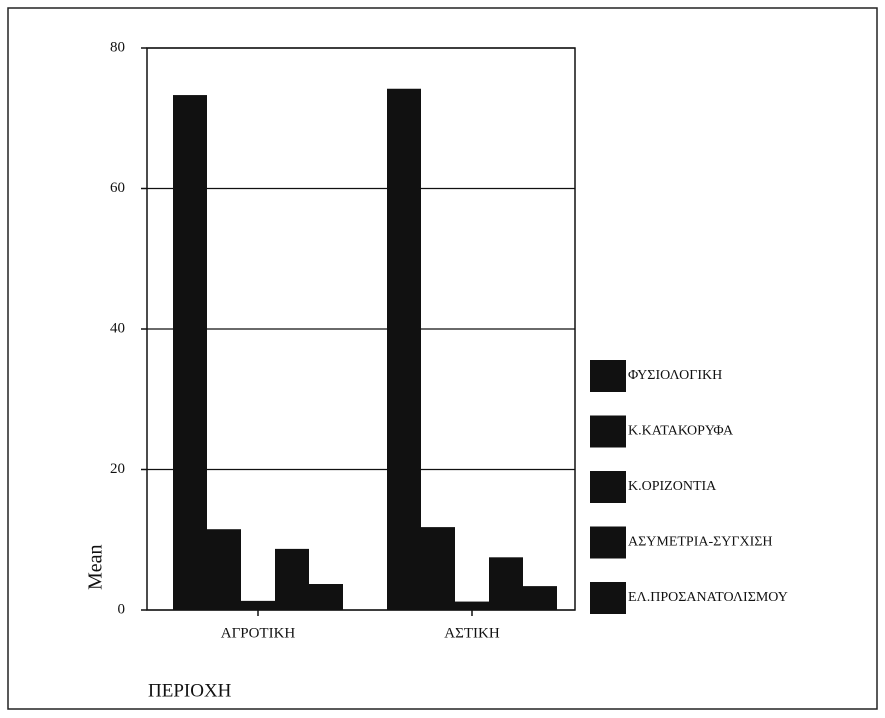  What do you see at coordinates (675, 375) in the screenshot?
I see `legend-label: ΦΥΣΙΟΛΟΓΙΚΗ` at bounding box center [675, 375].